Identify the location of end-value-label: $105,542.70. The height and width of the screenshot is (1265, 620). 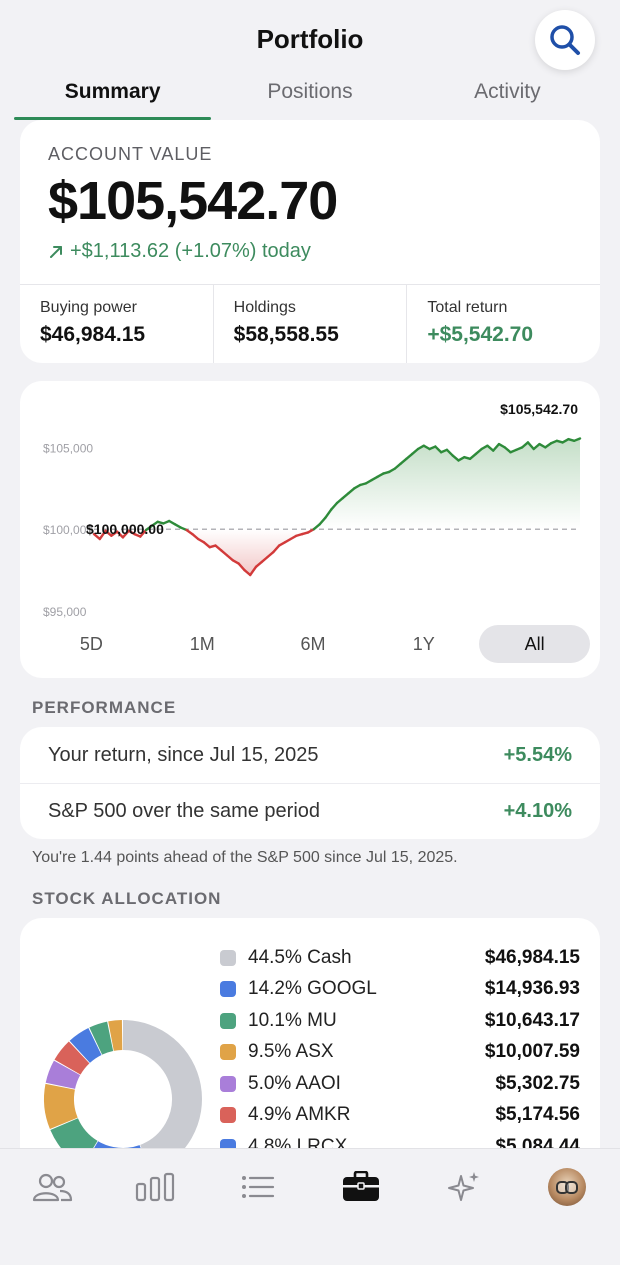
(539, 409).